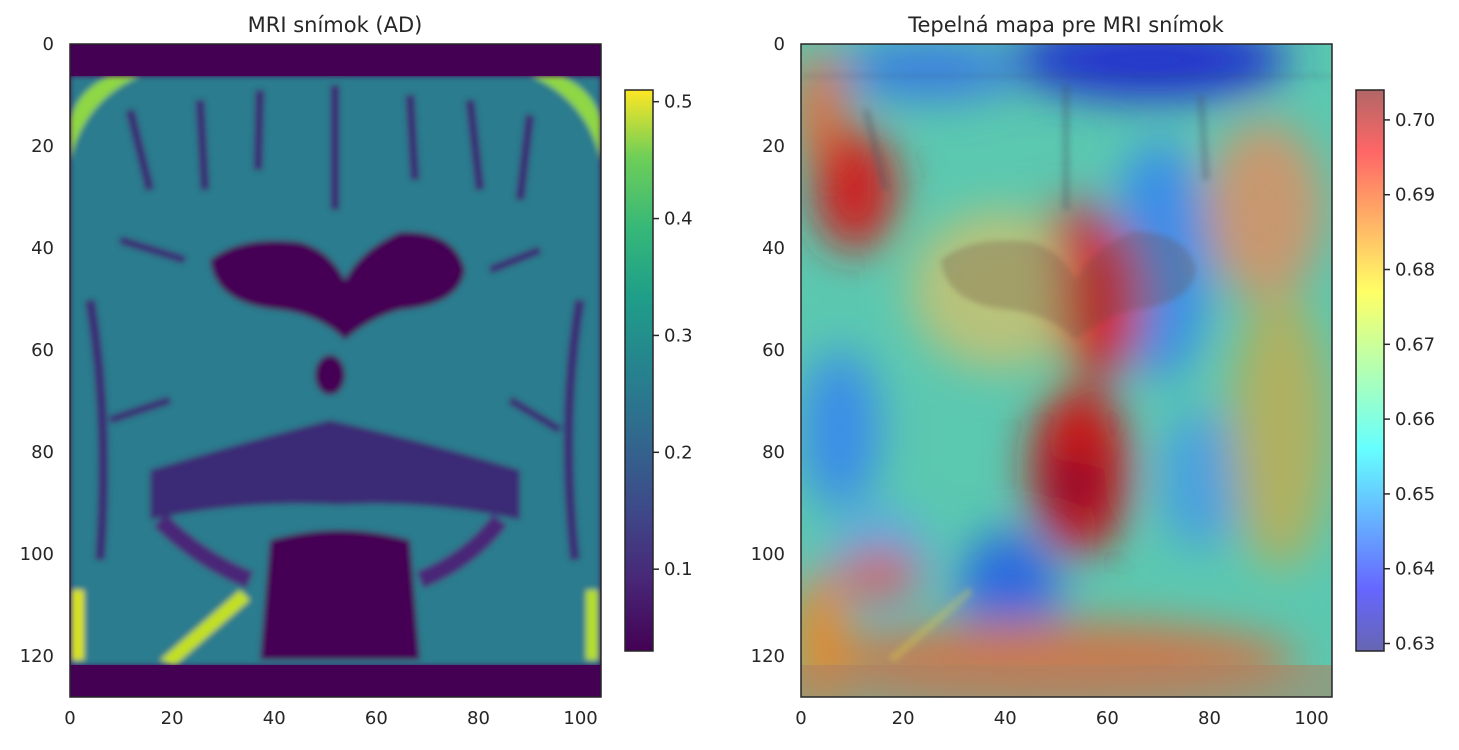 This screenshot has width=1459, height=750. Describe the element at coordinates (274, 718) in the screenshot. I see `mri-x-tick-label: 40` at that location.